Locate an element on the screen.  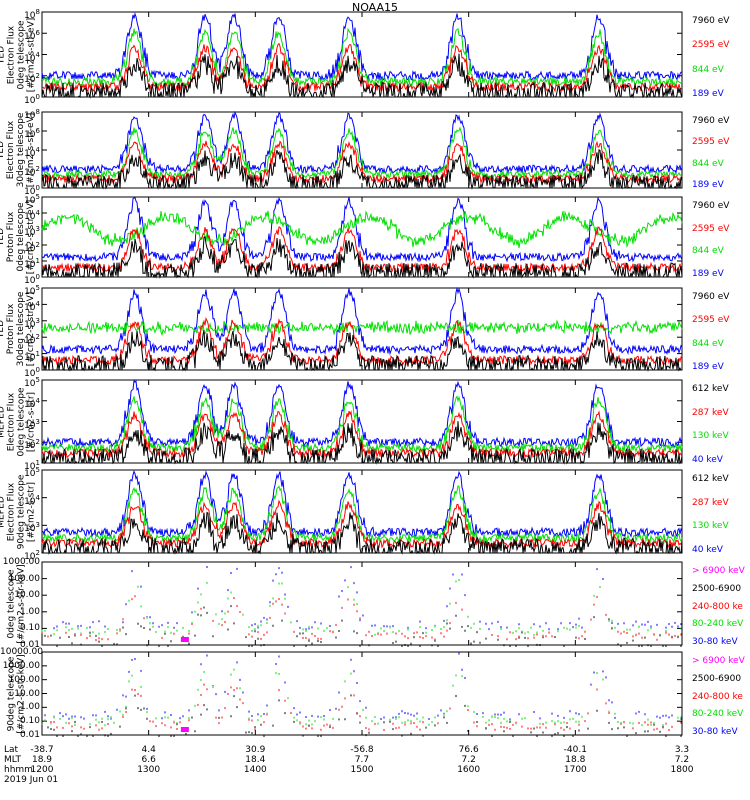
x-row-label: Lat is located at coordinates (11, 750).